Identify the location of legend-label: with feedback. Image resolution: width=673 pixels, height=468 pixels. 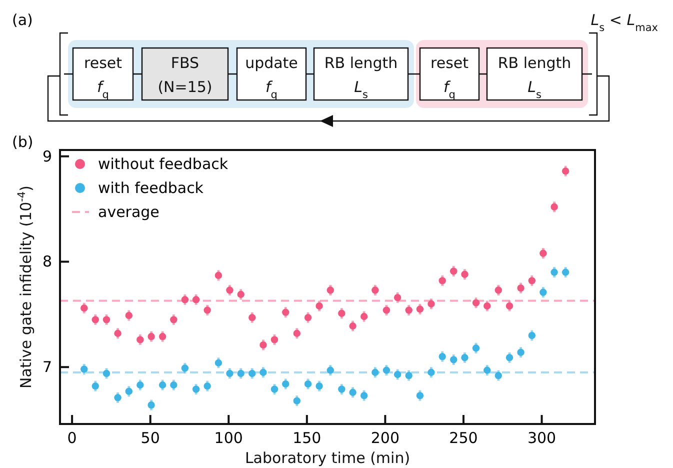
(151, 188).